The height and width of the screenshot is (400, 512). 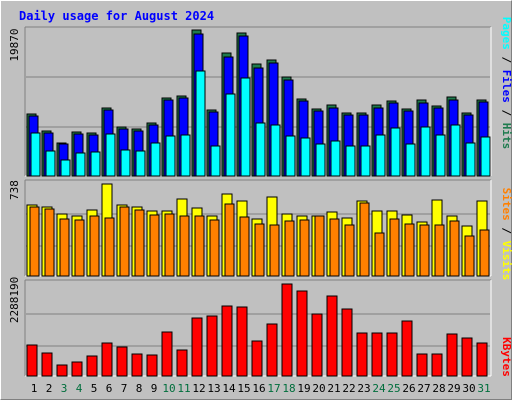 I want to click on hits-ymax-label: 19870, so click(x=14, y=44).